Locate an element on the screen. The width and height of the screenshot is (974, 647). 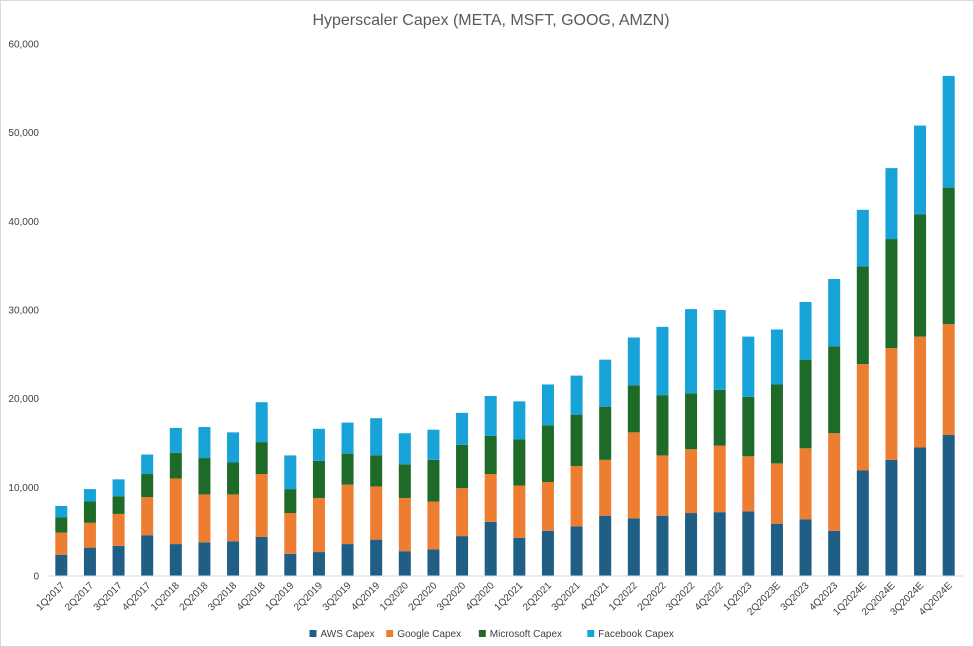
stacked-bar-2Q2018 is located at coordinates (204, 501).